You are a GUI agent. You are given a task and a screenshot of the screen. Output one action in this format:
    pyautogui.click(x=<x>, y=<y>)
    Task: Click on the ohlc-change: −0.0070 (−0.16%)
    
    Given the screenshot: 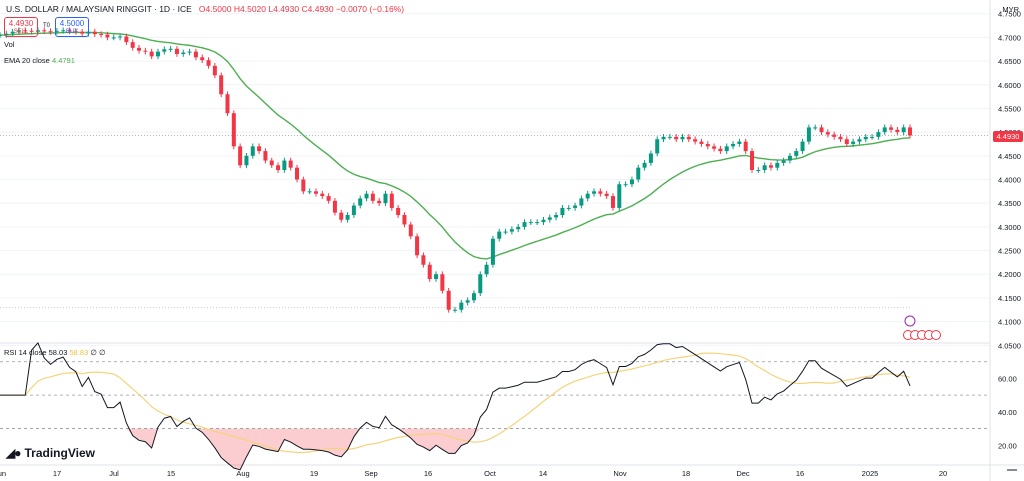 What is the action you would take?
    pyautogui.click(x=370, y=9)
    